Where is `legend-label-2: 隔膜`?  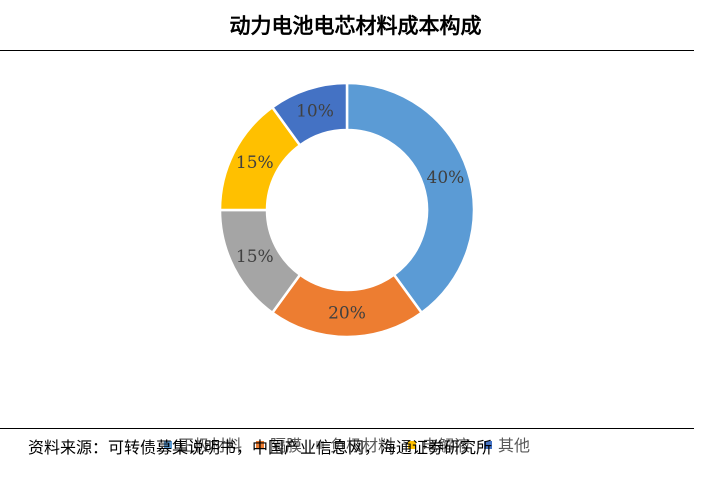 legend-label-2: 隔膜 is located at coordinates (285, 445).